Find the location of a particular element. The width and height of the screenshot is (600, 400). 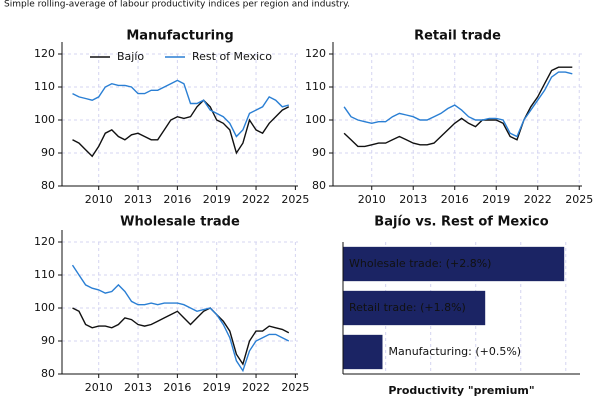

chart-title: Retail trade is located at coordinates (457, 36).